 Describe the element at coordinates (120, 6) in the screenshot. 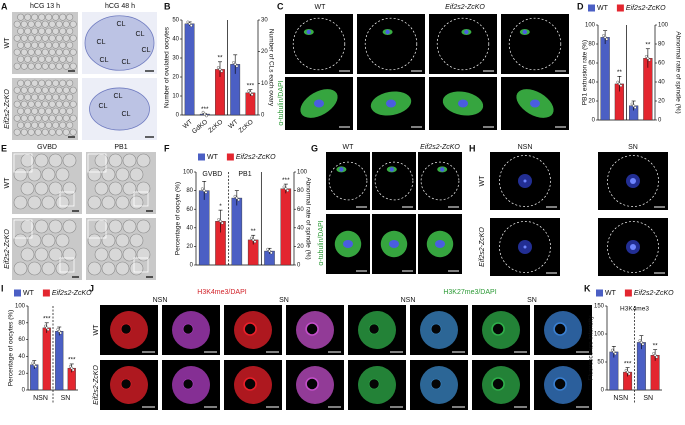

I see `column-label: hCG 48 h` at that location.